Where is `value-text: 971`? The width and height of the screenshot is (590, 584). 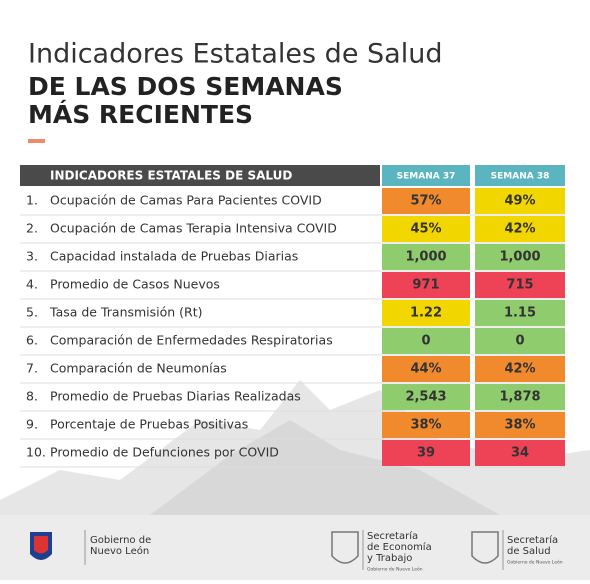 value-text: 971 is located at coordinates (425, 285).